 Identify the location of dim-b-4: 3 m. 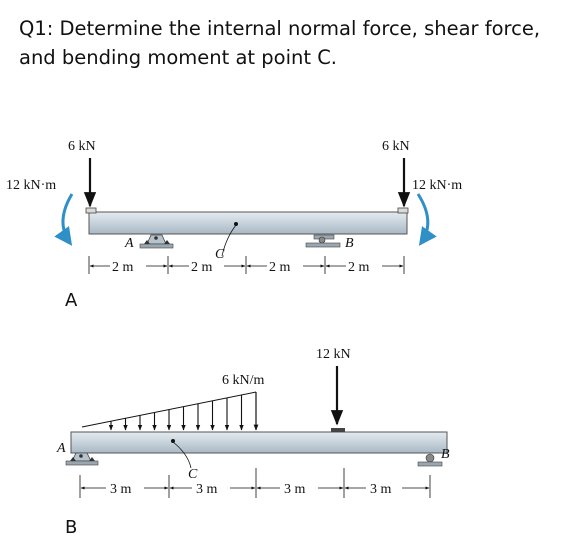
(381, 489).